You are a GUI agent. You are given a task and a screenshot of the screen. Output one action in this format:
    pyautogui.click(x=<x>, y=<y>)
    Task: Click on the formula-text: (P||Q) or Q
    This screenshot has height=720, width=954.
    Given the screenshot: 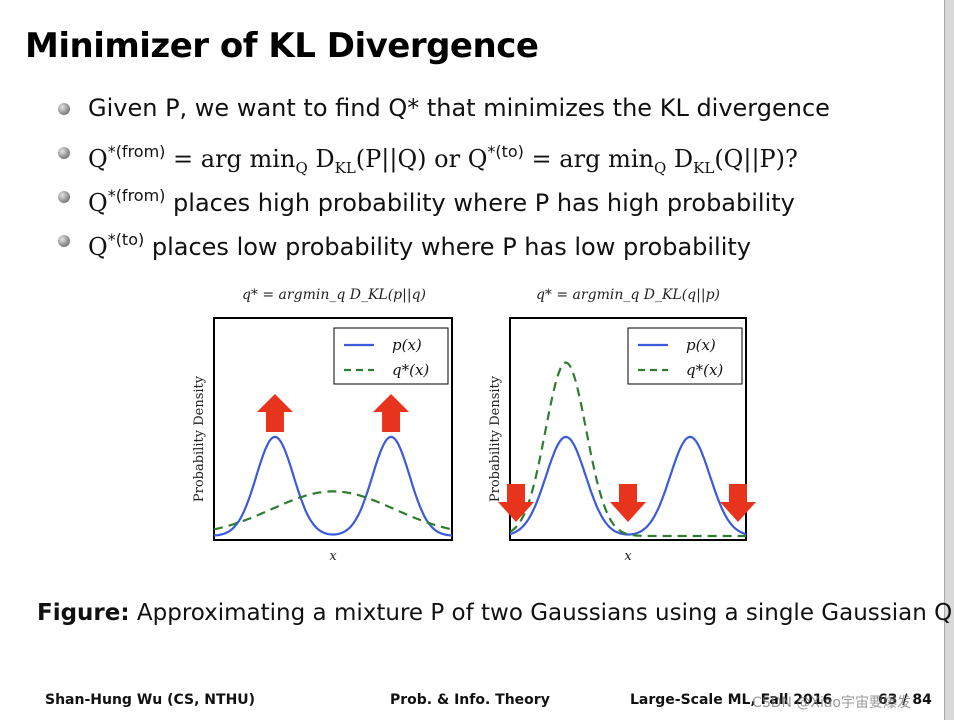 What is the action you would take?
    pyautogui.click(x=421, y=159)
    